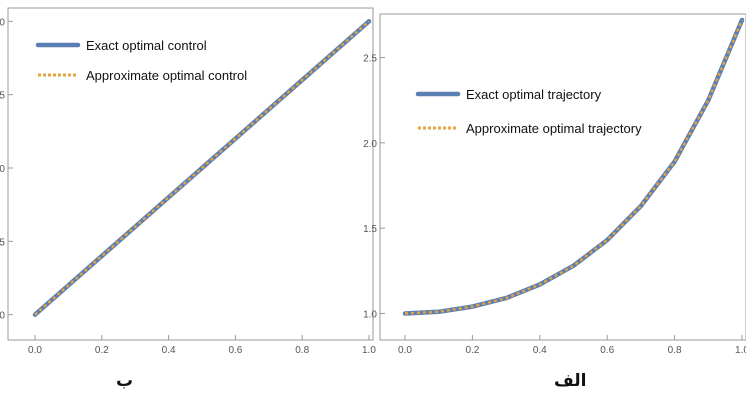  Describe the element at coordinates (166, 75) in the screenshot. I see `legend-label: Approximate optimal control` at that location.